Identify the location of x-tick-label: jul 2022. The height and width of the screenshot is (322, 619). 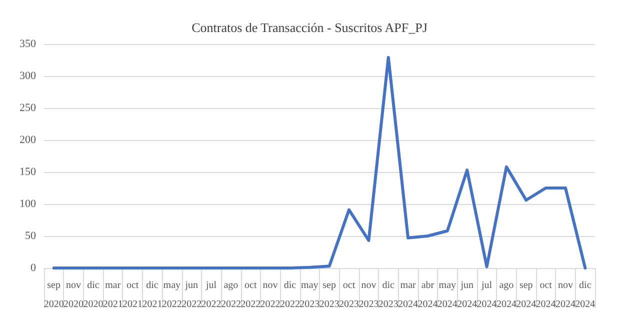
(211, 295).